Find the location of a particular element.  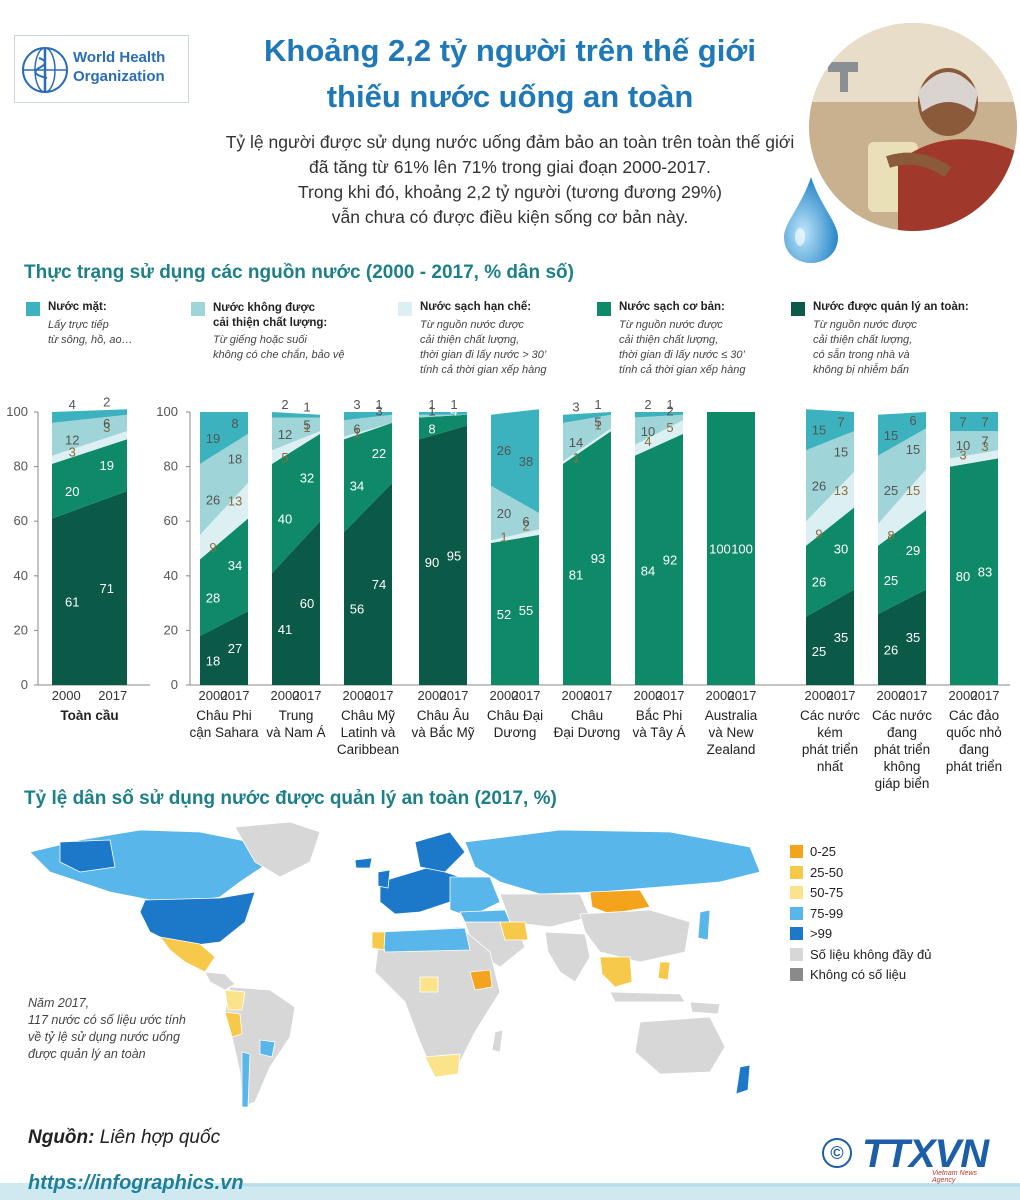

group-label: Đại Dương is located at coordinates (587, 732).